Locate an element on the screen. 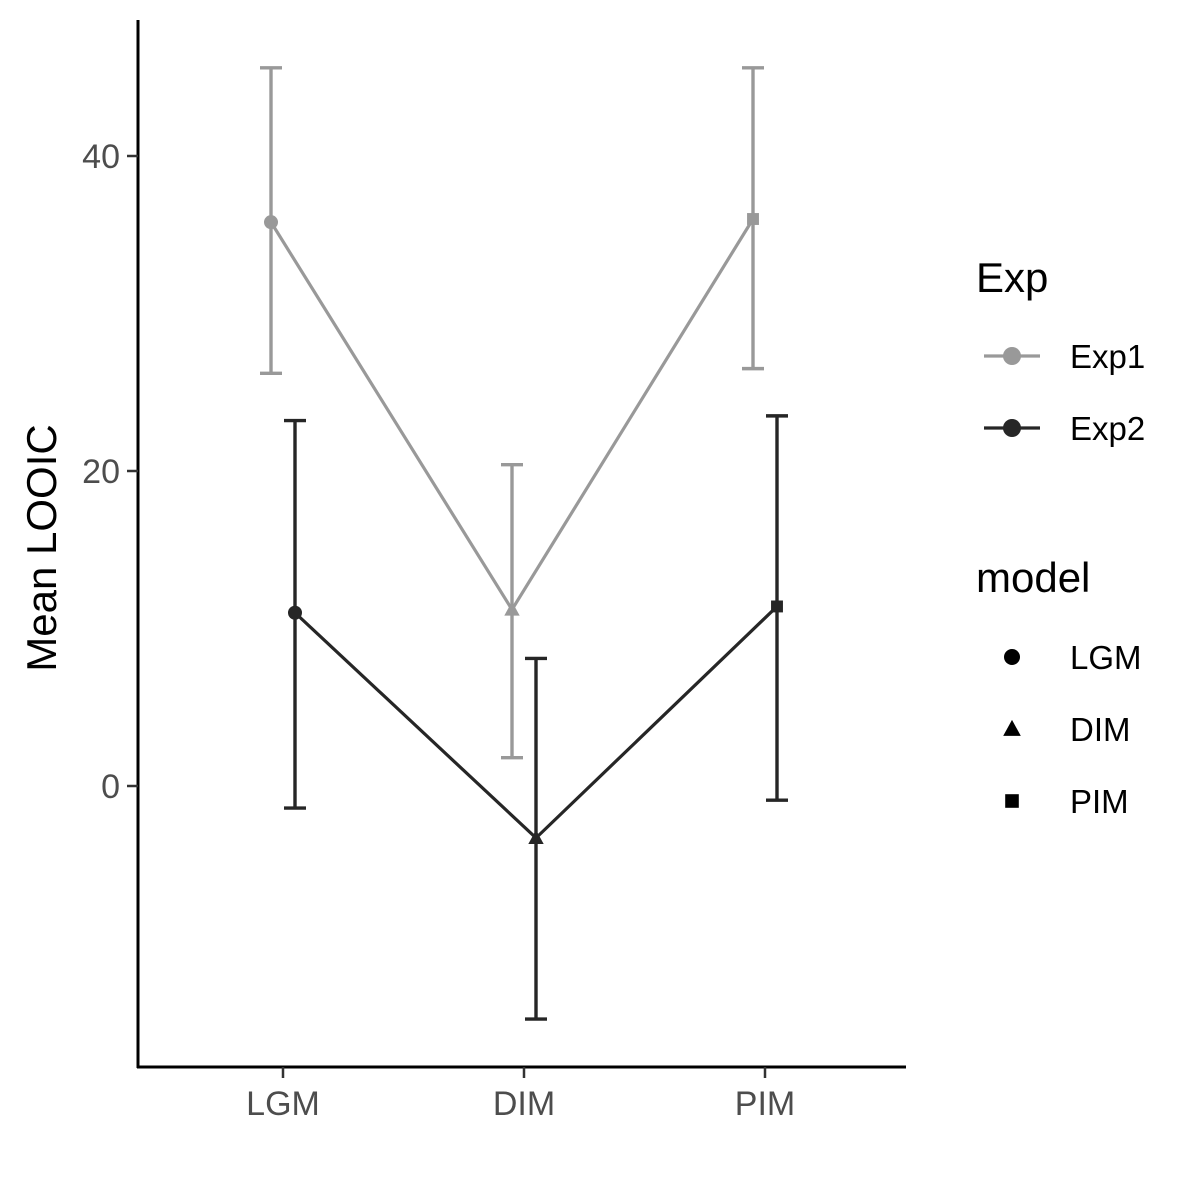  y-tick-label: 20 is located at coordinates (101, 472).